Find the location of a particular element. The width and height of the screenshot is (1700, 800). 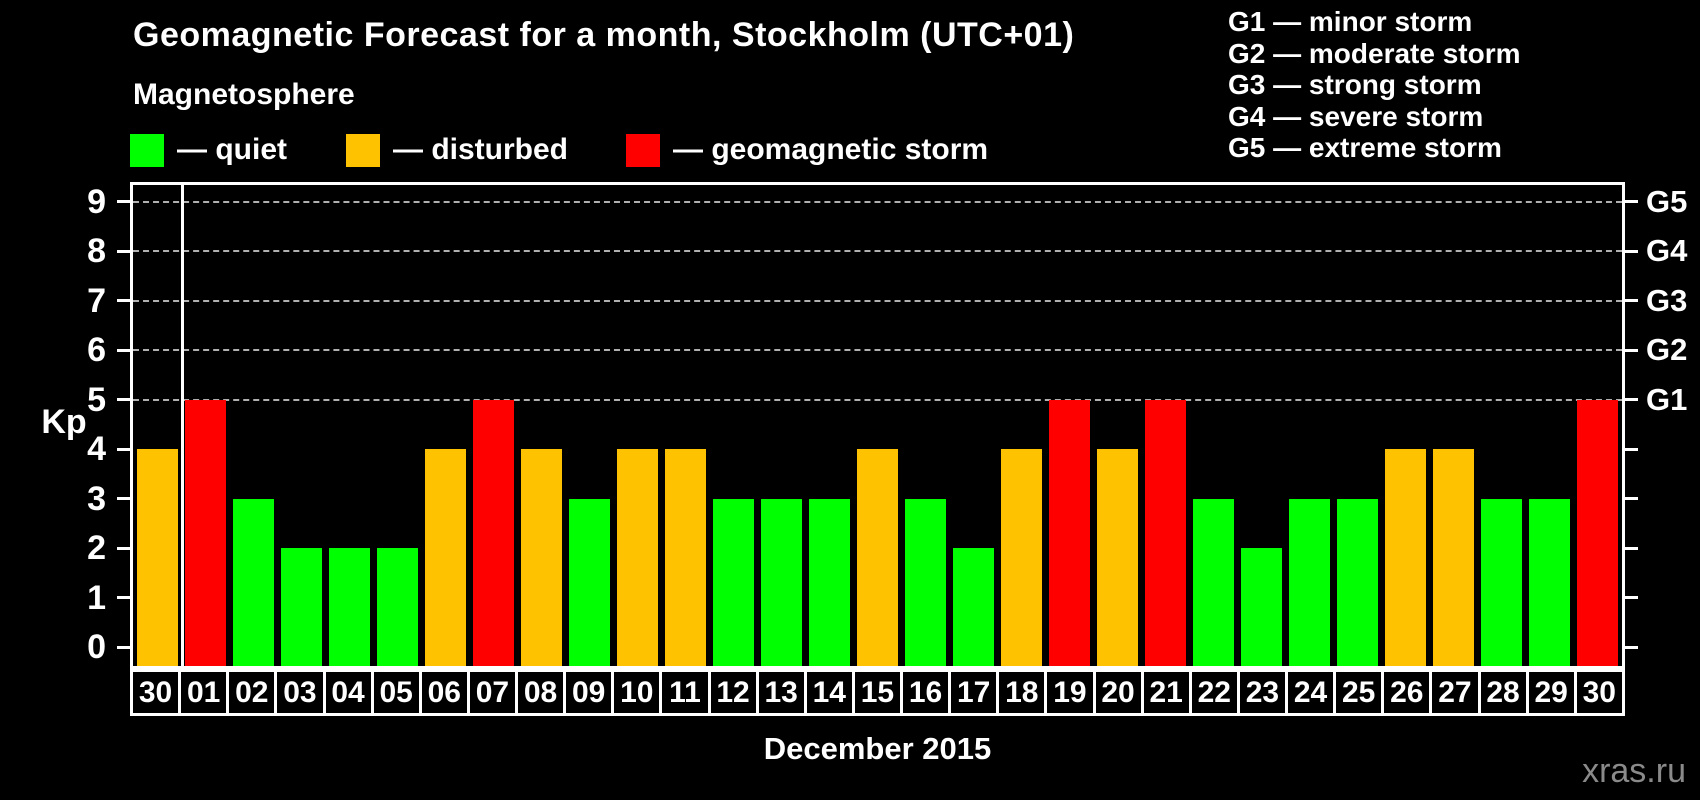

day-label-03: 03 is located at coordinates (300, 692).